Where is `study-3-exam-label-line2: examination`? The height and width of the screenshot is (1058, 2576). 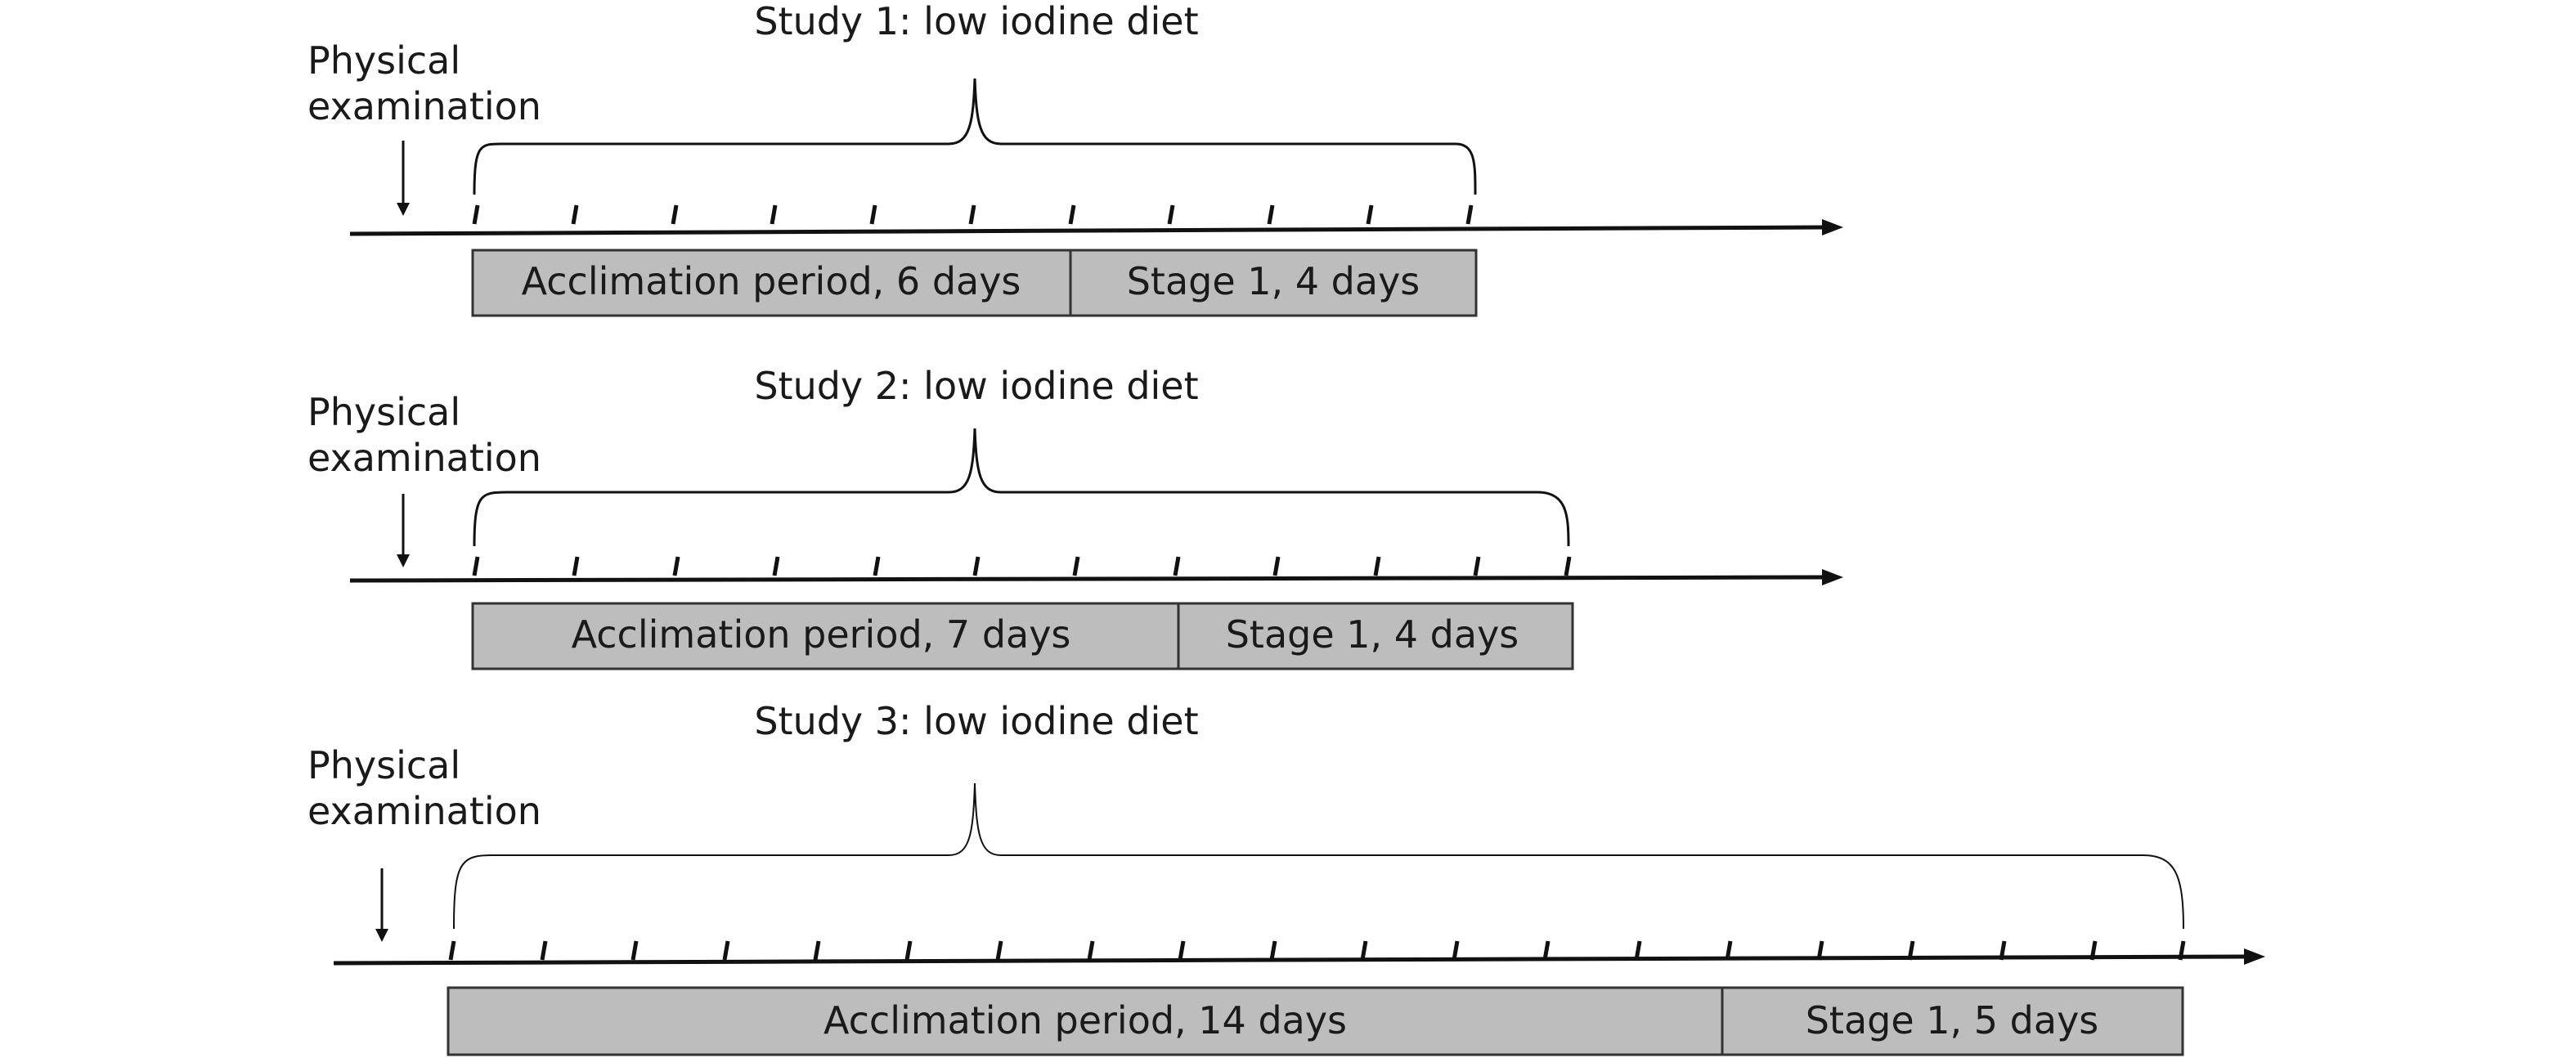
study-3-exam-label-line2: examination is located at coordinates (424, 811).